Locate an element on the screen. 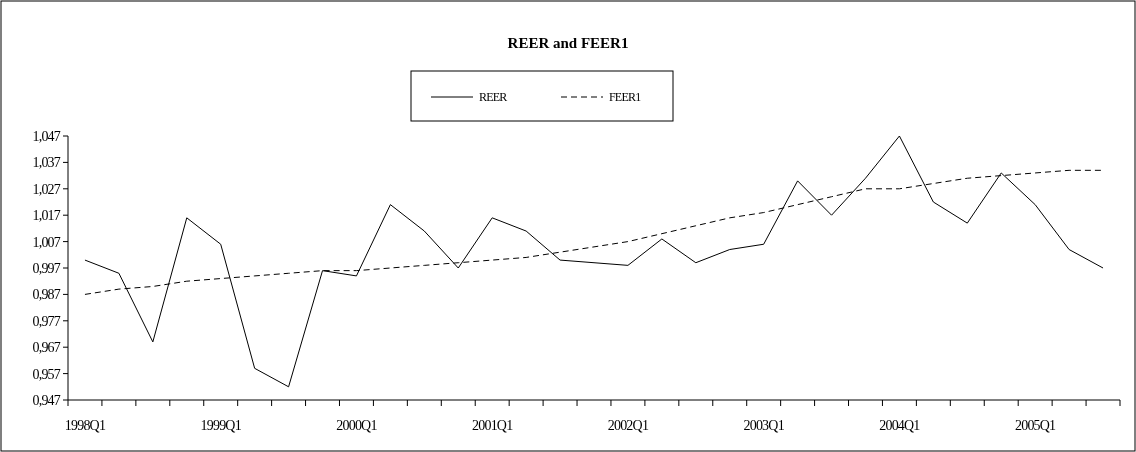  chart-title: REER and FEER1 is located at coordinates (568, 43).